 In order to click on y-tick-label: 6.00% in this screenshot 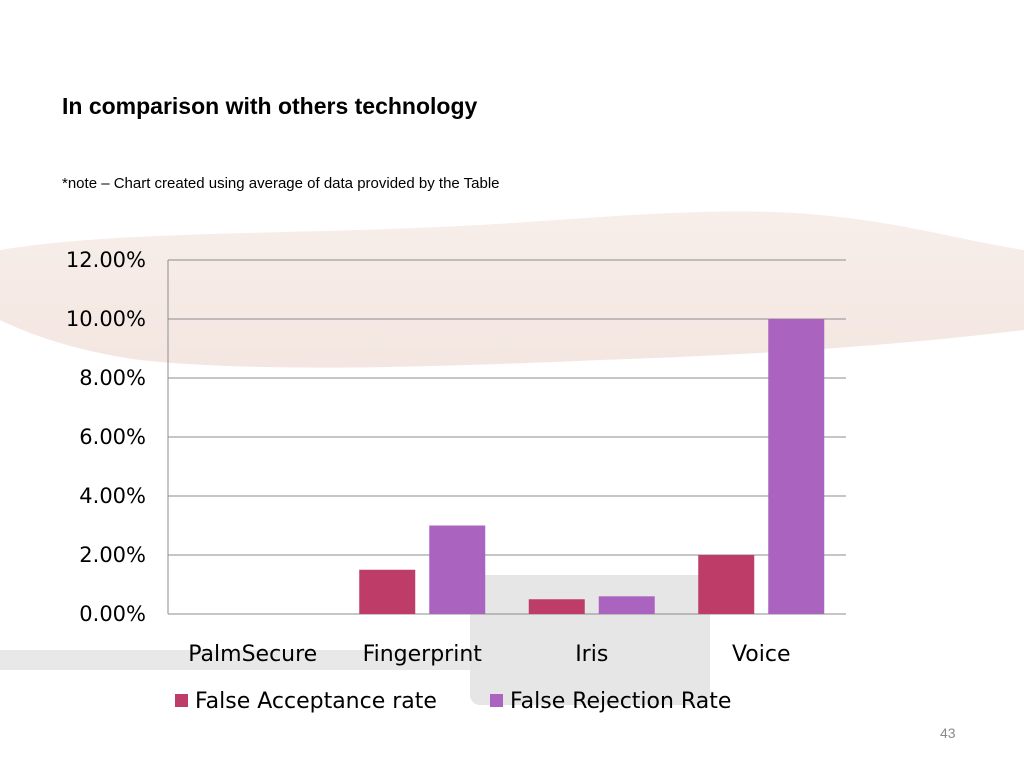, I will do `click(112, 437)`.